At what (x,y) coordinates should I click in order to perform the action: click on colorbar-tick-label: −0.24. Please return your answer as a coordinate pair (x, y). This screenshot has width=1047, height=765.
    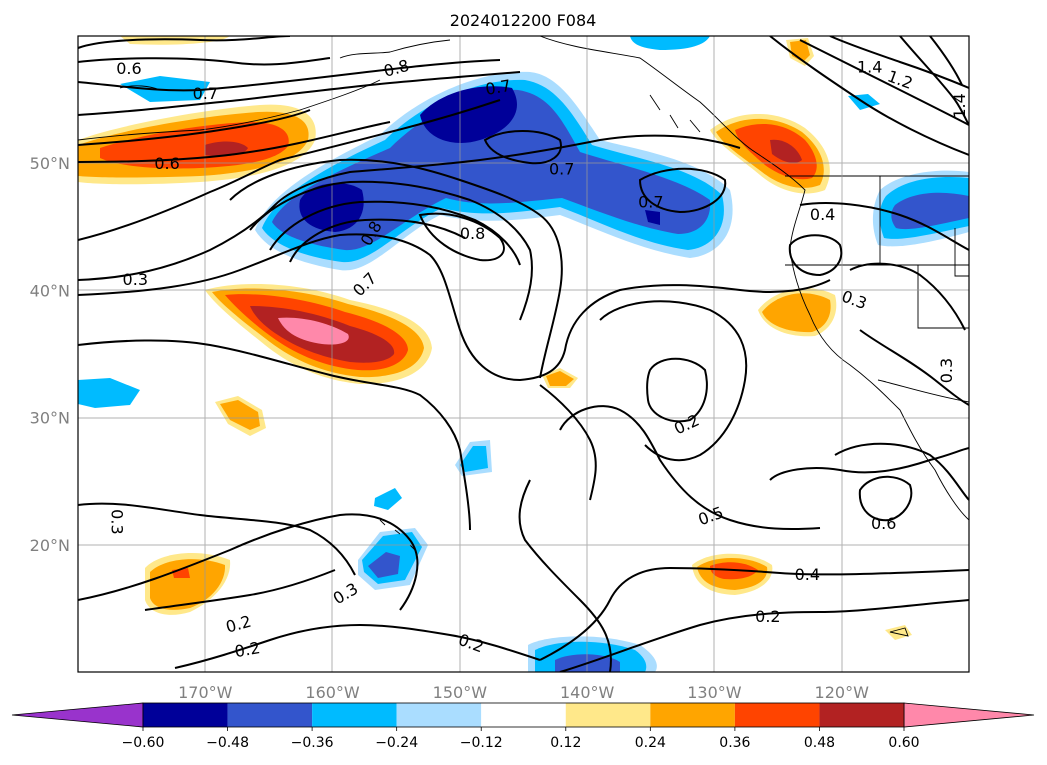
    Looking at the image, I should click on (396, 743).